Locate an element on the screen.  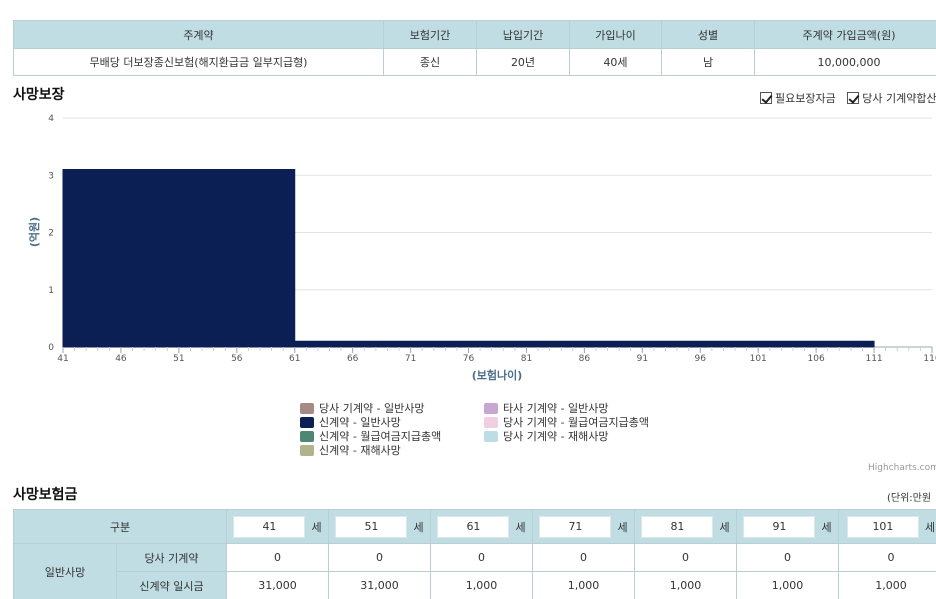
cell-entry-age: 40세 is located at coordinates (615, 62).